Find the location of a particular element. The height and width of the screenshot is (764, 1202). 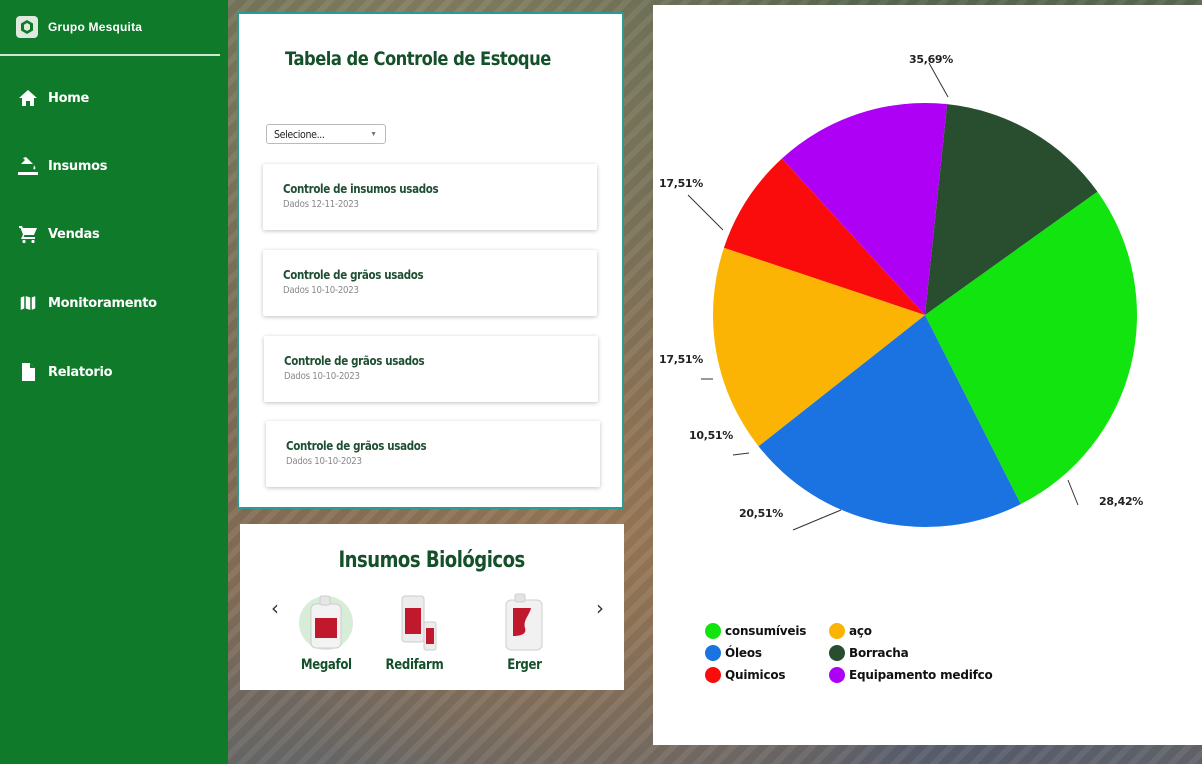

pie-slice-consumíveis is located at coordinates (1031, 348).